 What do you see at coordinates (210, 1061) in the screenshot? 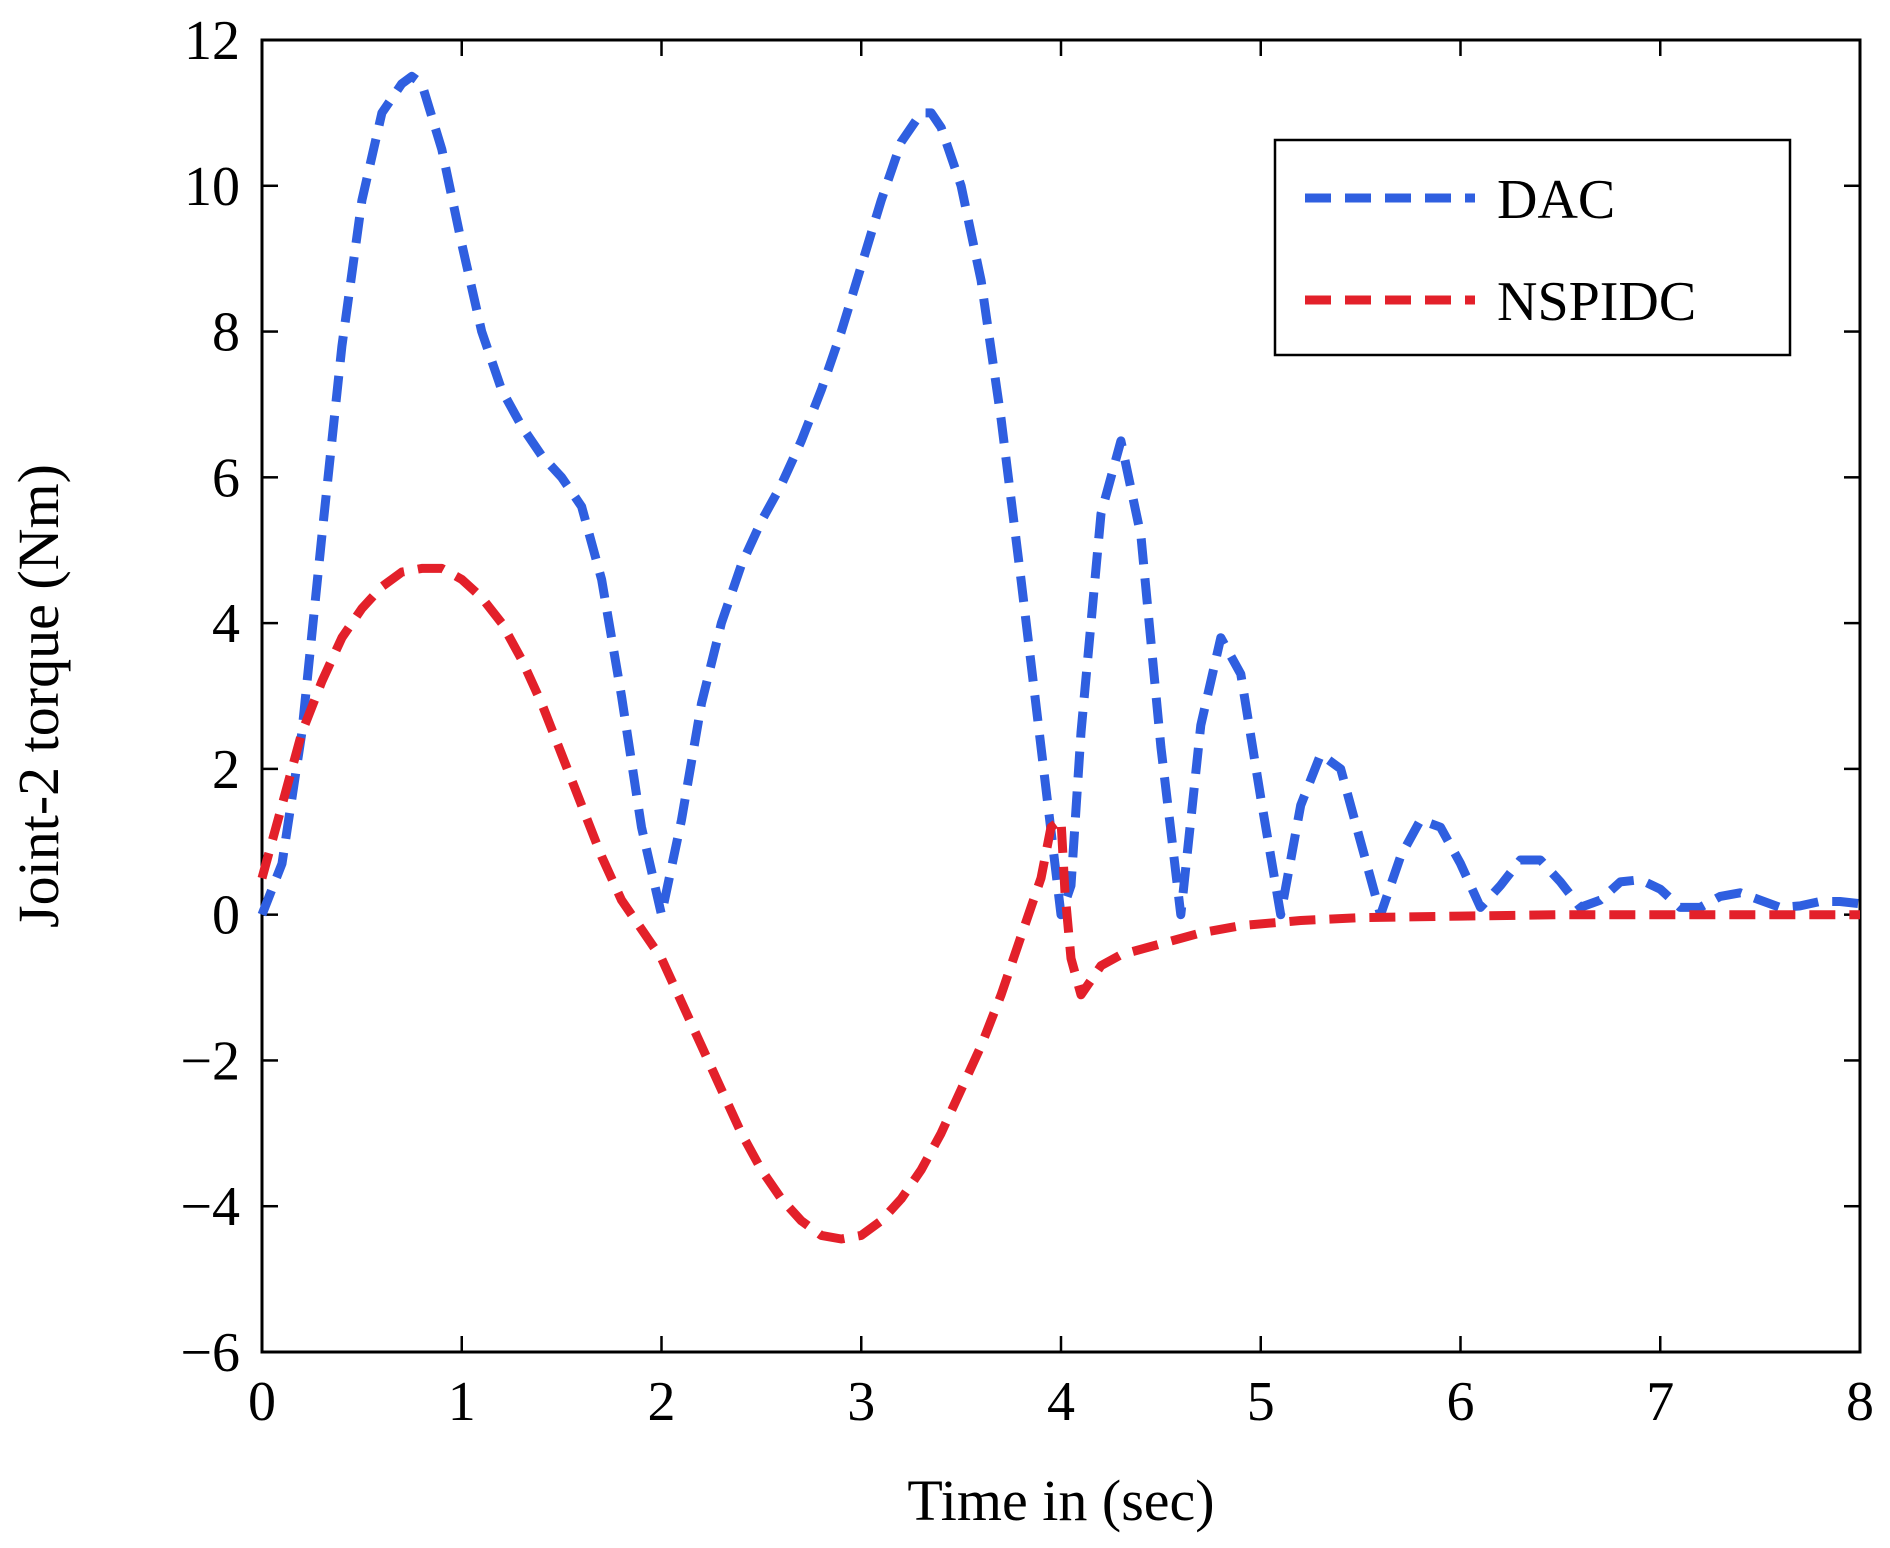
I see `y-tick-label: −2` at bounding box center [210, 1061].